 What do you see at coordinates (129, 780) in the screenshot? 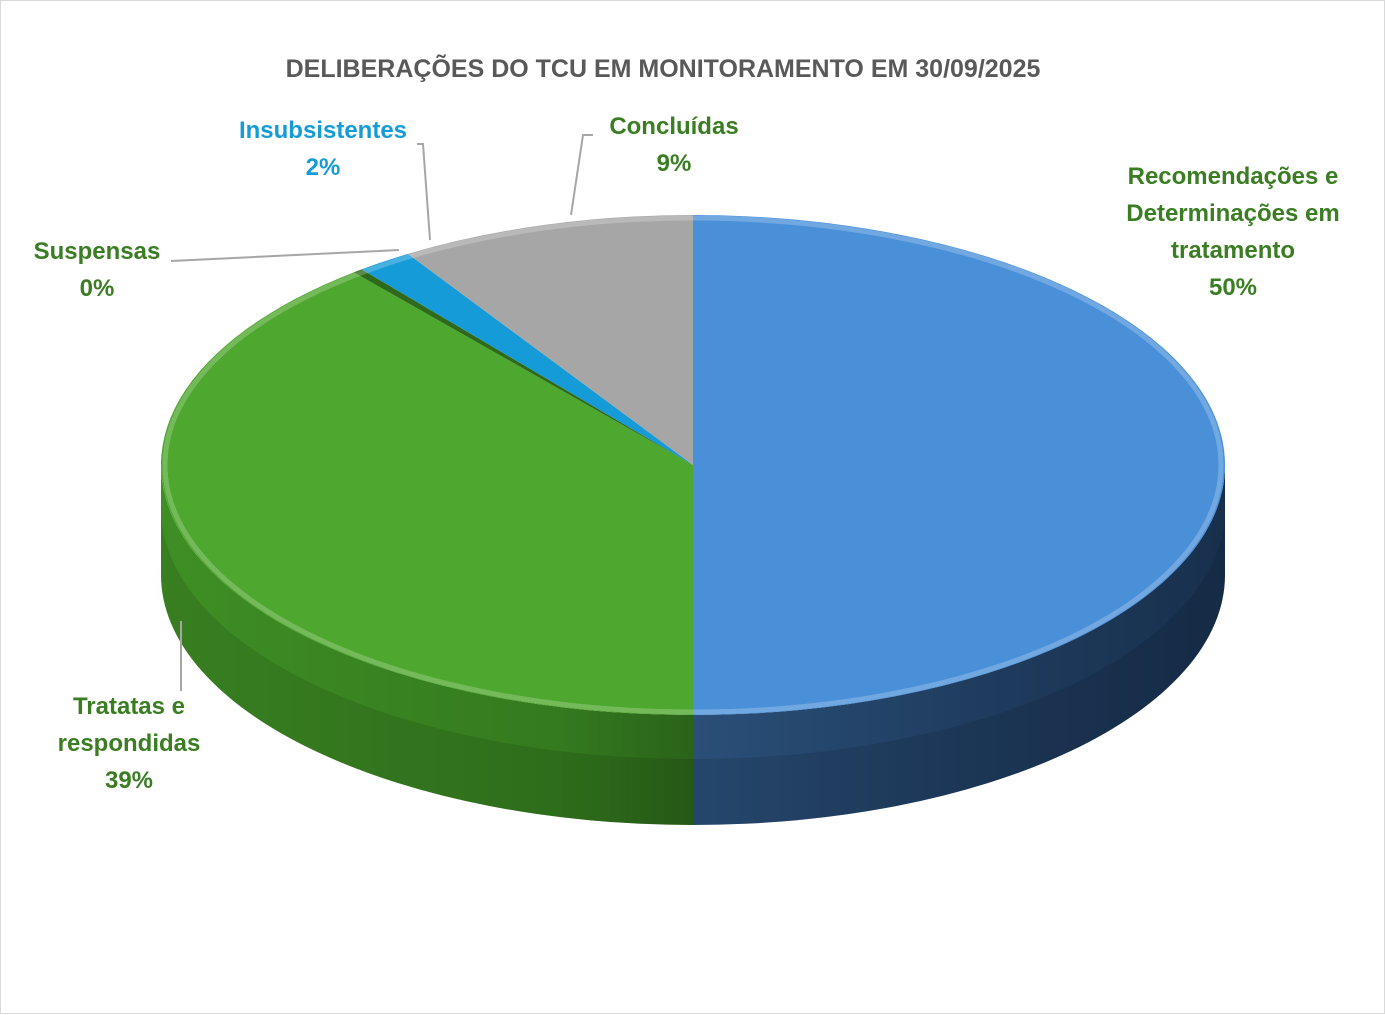
I see `slice-value-label-1: 39%` at bounding box center [129, 780].